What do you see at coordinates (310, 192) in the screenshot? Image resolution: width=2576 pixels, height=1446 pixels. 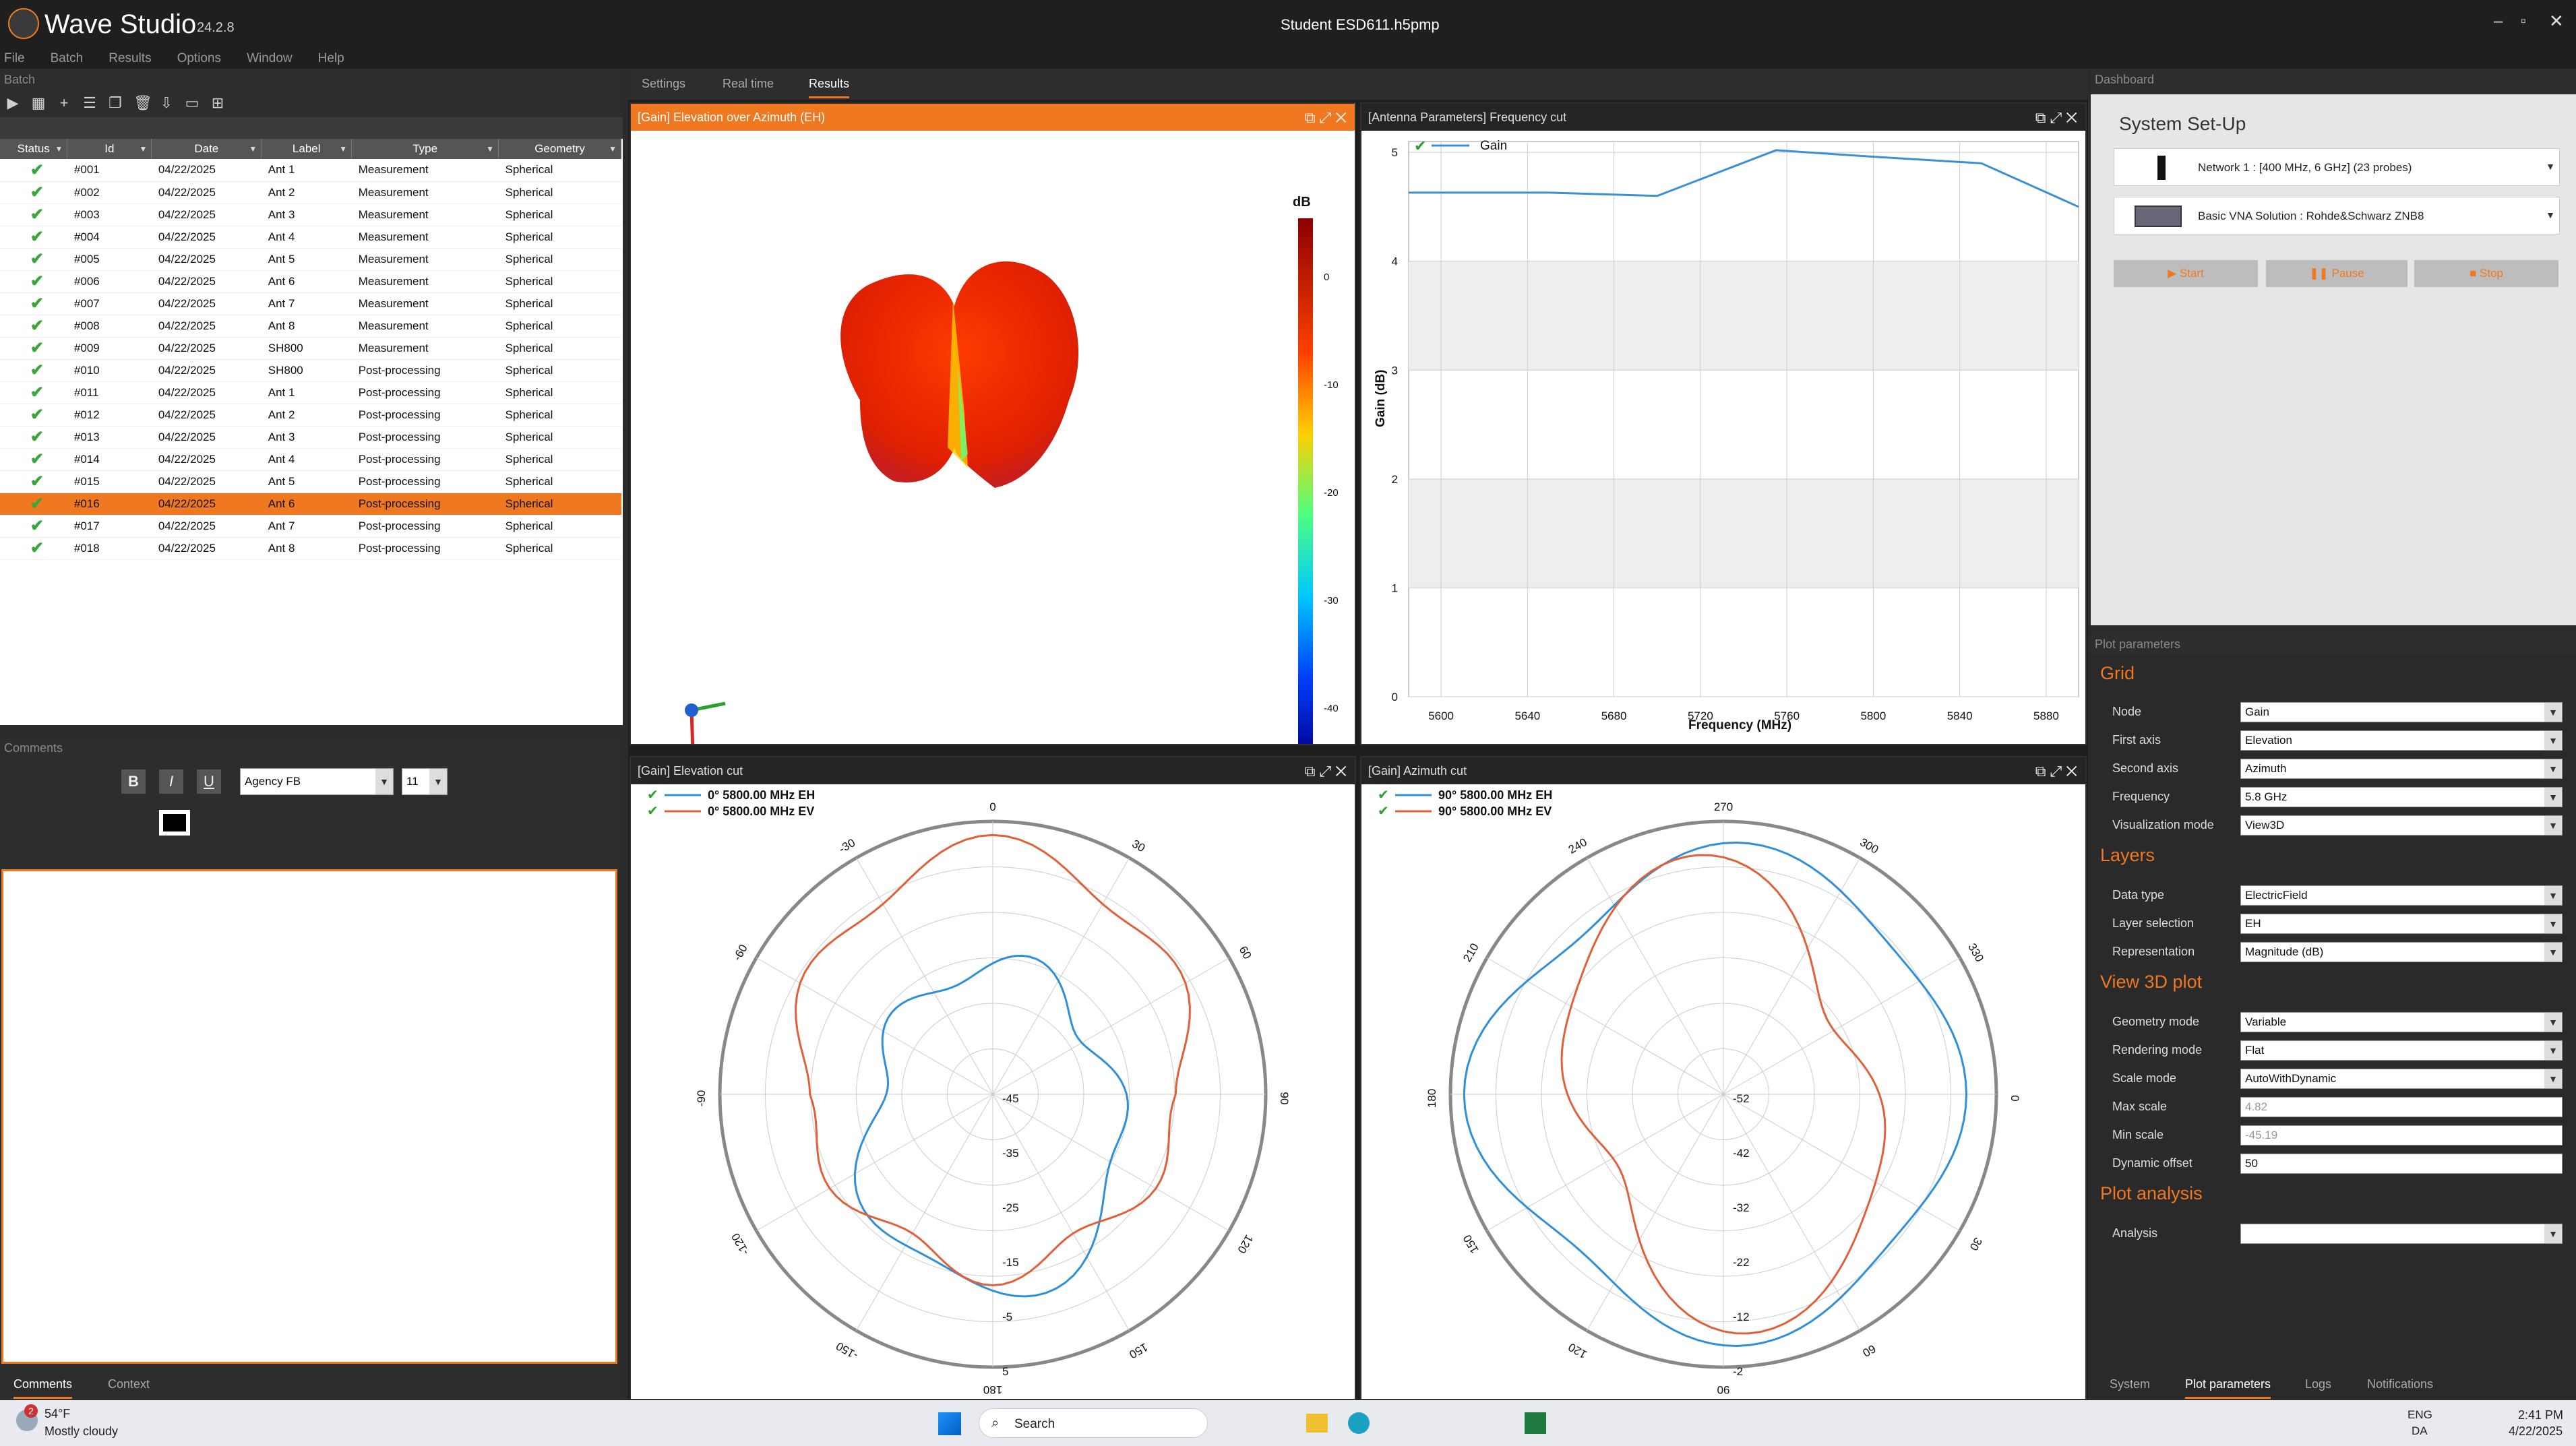 I see `table-row: ✔ #002 04/22/2025 Ant 2 Measurement Spherical` at bounding box center [310, 192].